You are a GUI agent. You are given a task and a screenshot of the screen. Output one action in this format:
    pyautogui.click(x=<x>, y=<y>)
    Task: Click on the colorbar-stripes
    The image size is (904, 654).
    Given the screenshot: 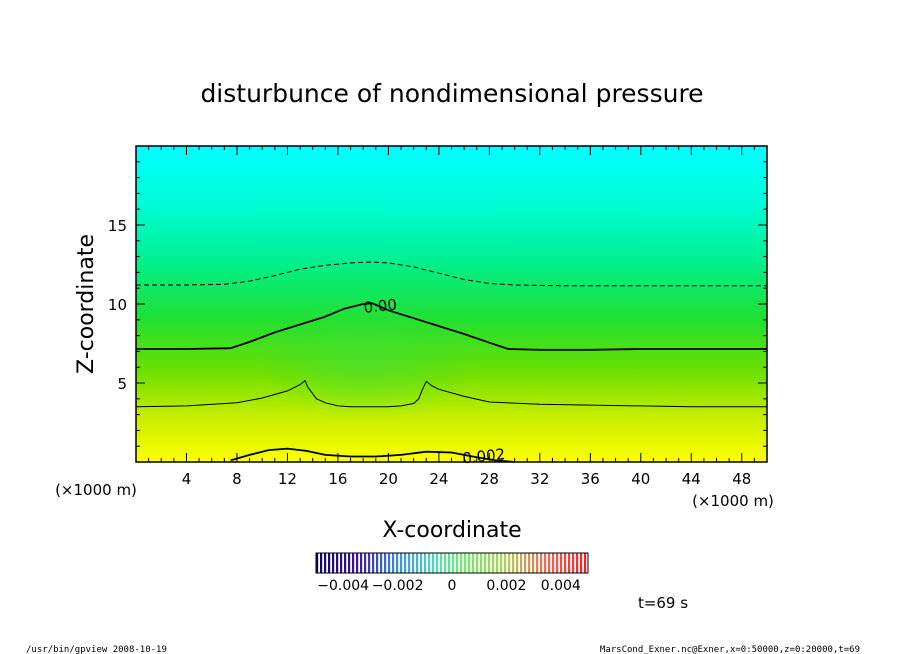 What is the action you would take?
    pyautogui.click(x=451, y=563)
    